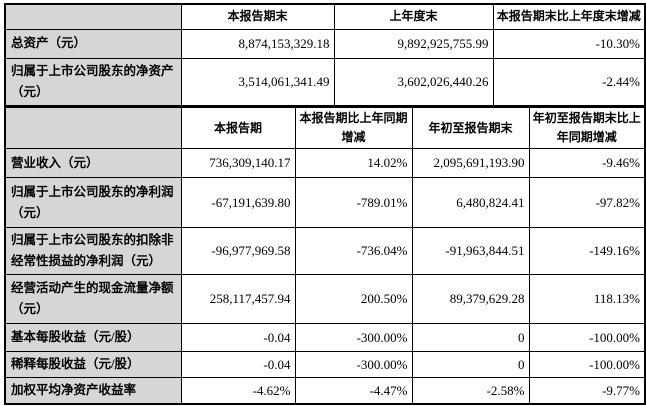 The image size is (646, 406). I want to click on cell-value: 736,309,140.17, so click(238, 163).